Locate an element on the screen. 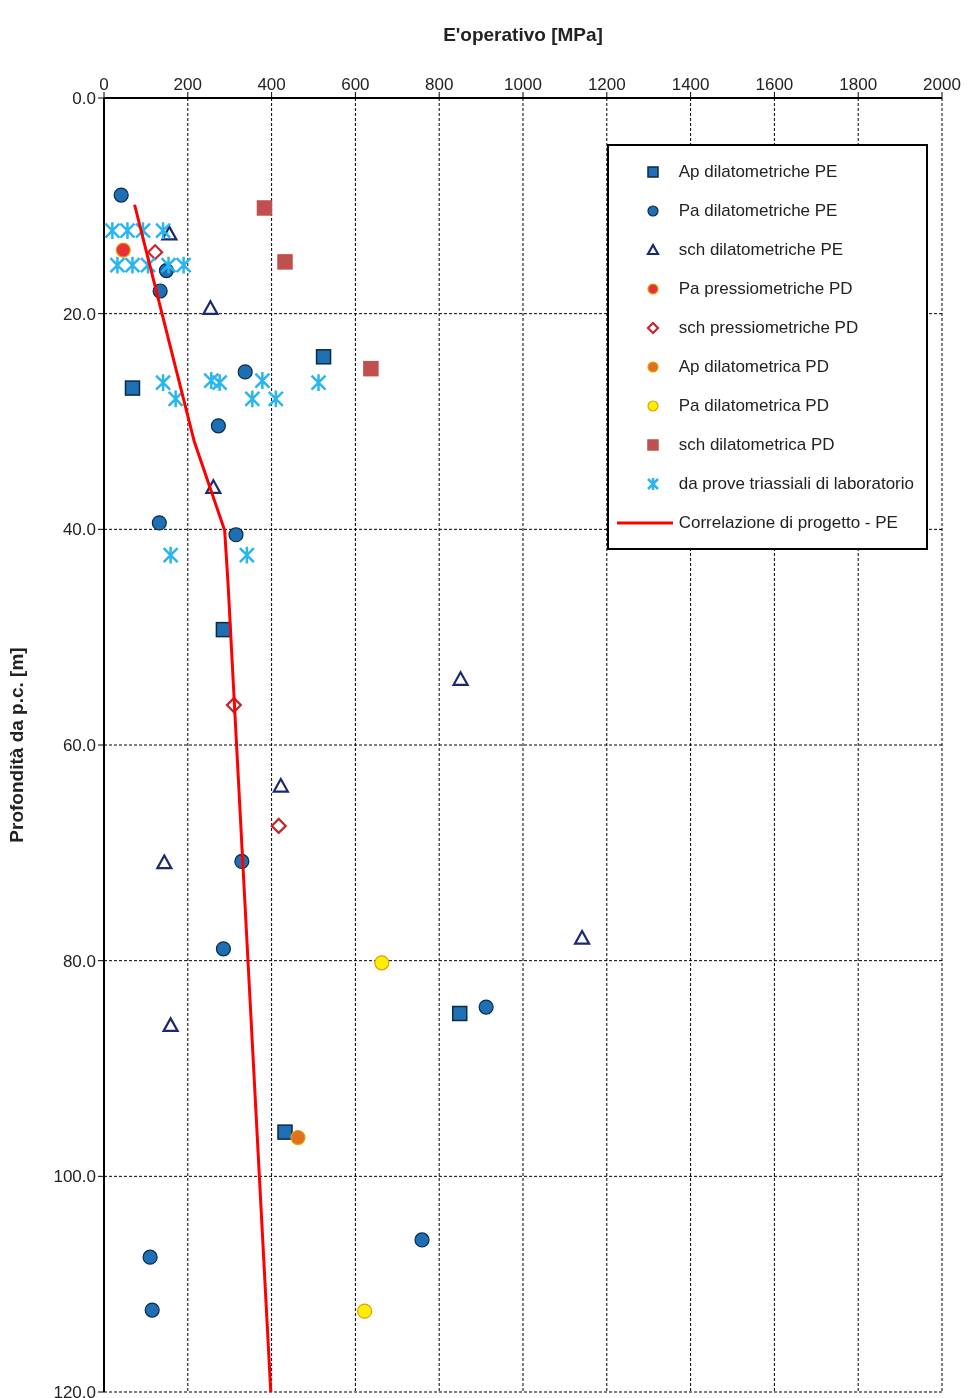 This screenshot has height=1398, width=969. y-tick-label: 60.0 is located at coordinates (79, 746).